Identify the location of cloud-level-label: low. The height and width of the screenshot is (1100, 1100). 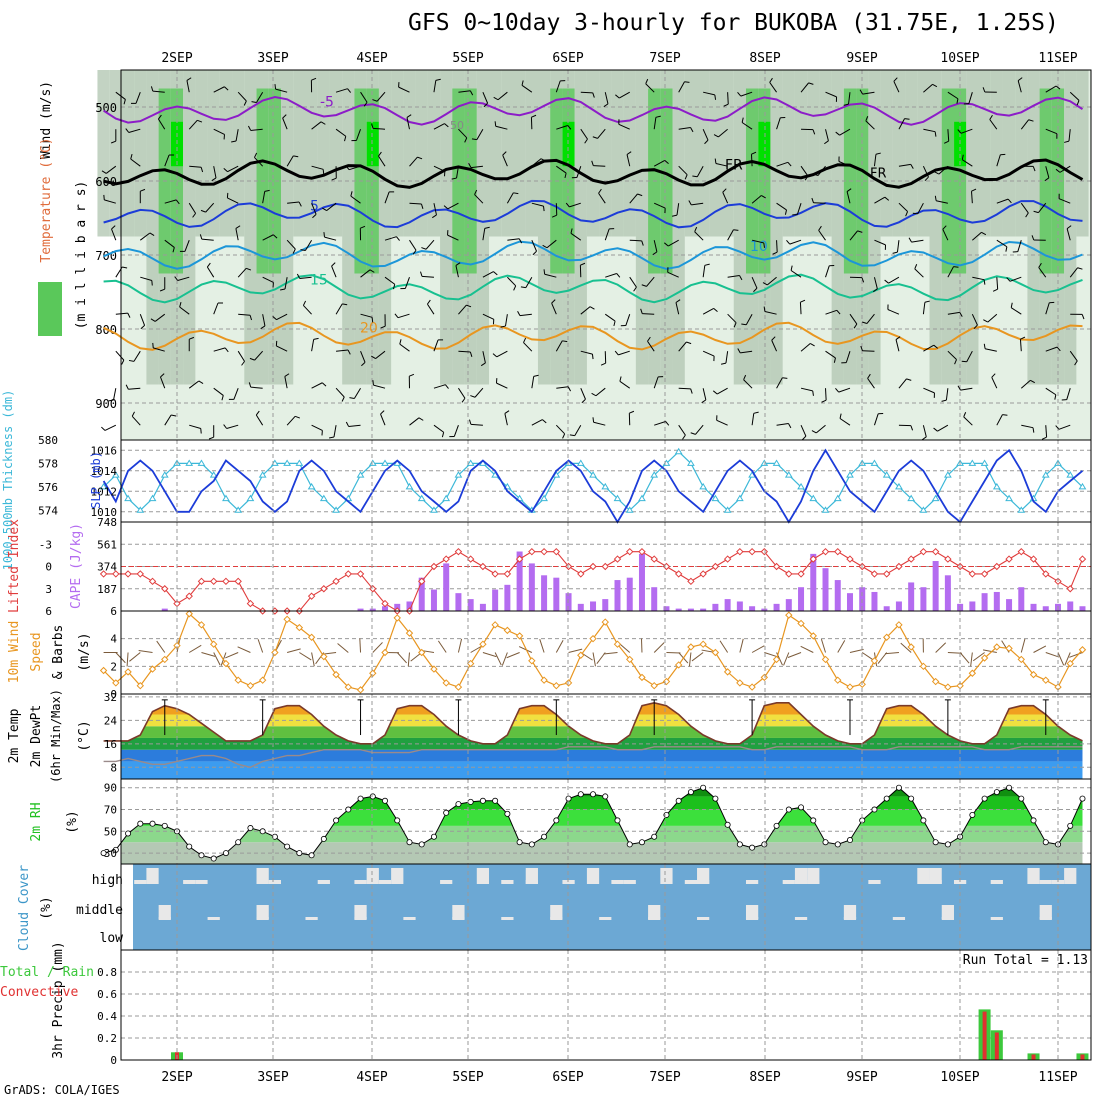
(112, 938).